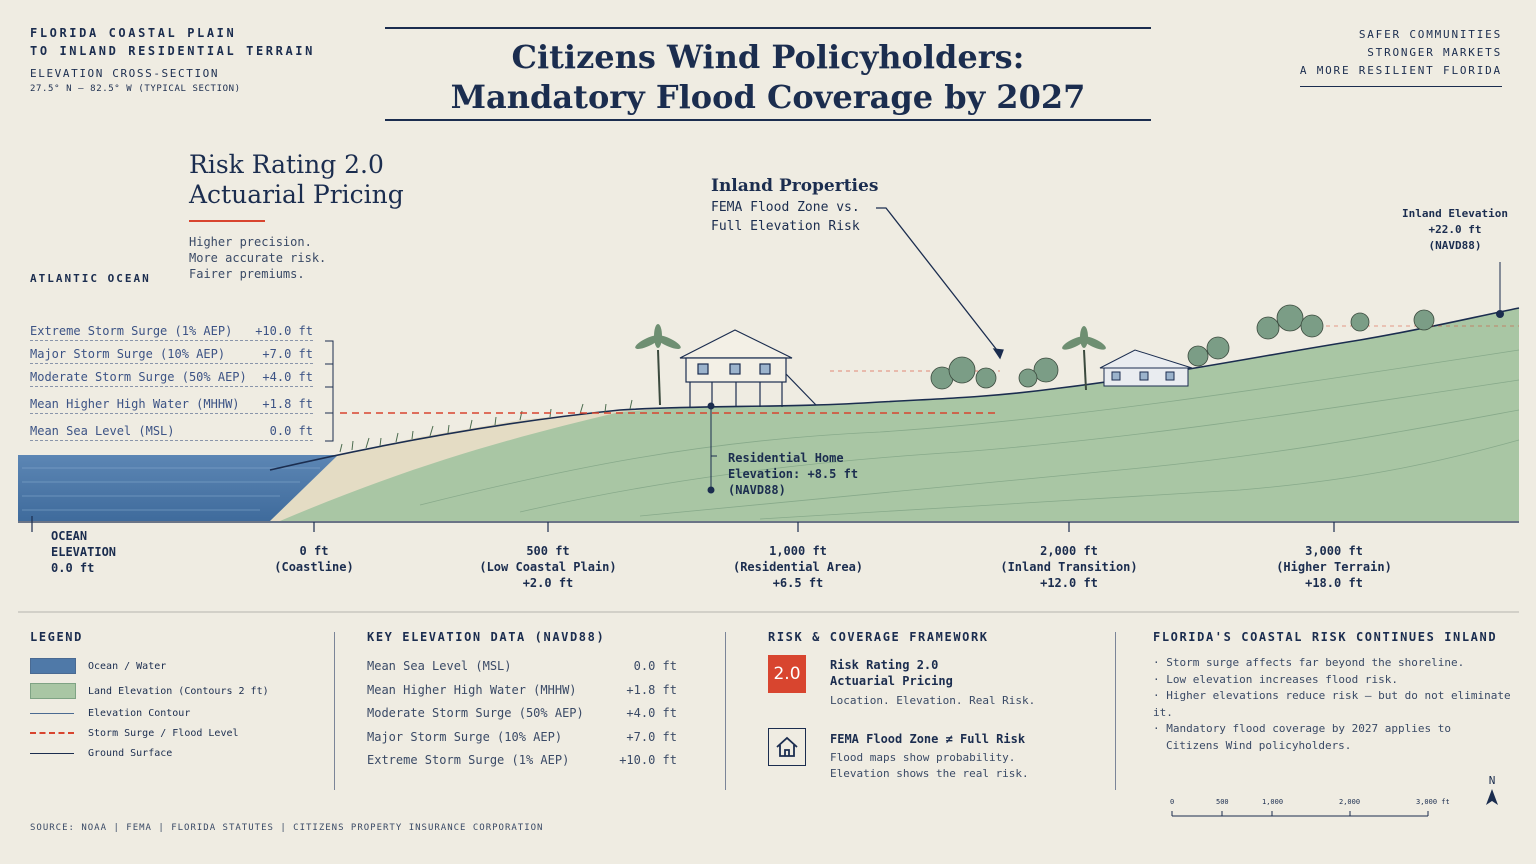  I want to click on legend-item: Land Elevation (Contours 2 ft), so click(175, 691).